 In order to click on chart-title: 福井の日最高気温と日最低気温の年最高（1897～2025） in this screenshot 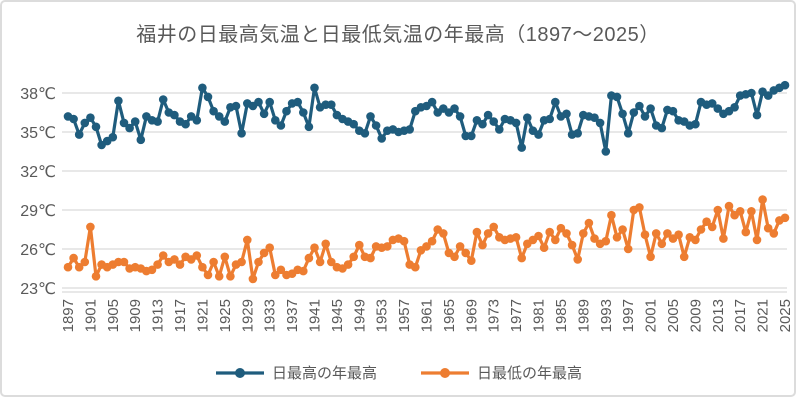, I will do `click(398, 35)`.